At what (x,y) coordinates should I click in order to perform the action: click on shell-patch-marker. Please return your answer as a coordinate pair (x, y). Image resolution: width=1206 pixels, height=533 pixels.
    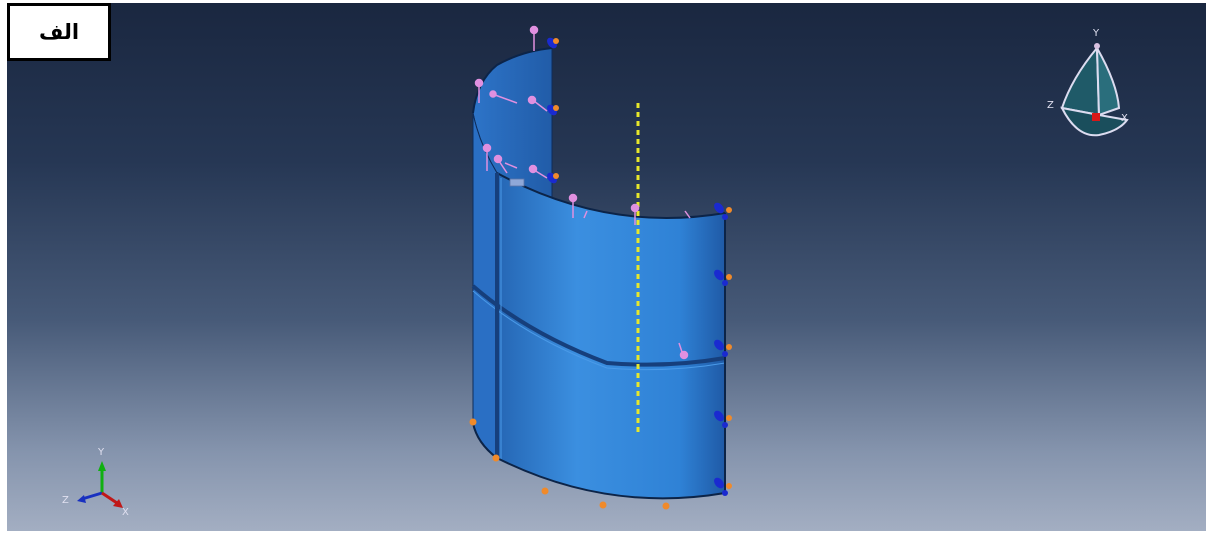
    Looking at the image, I should click on (517, 182).